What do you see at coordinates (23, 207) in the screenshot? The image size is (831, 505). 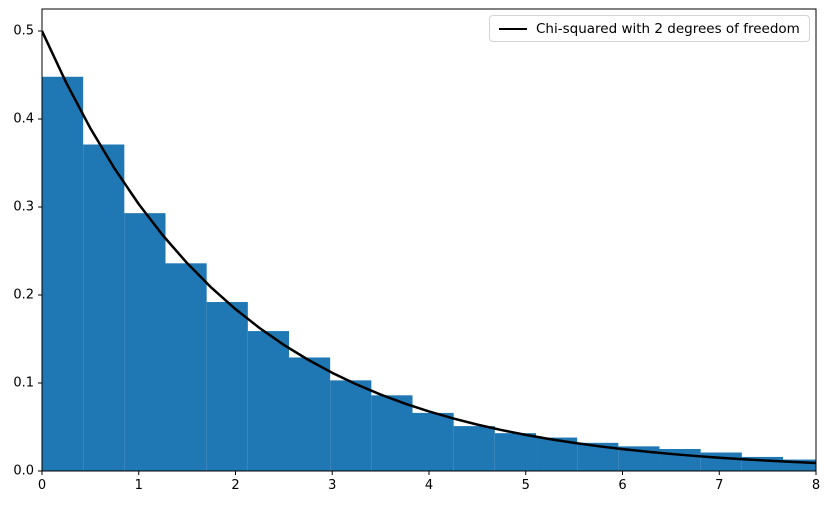 I see `y-tick-label: 0.3` at bounding box center [23, 207].